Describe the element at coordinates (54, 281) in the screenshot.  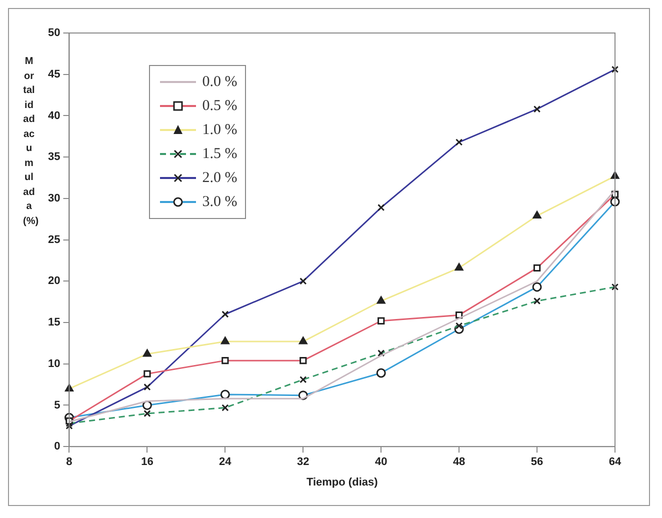
I see `y-tick-label: 20` at that location.